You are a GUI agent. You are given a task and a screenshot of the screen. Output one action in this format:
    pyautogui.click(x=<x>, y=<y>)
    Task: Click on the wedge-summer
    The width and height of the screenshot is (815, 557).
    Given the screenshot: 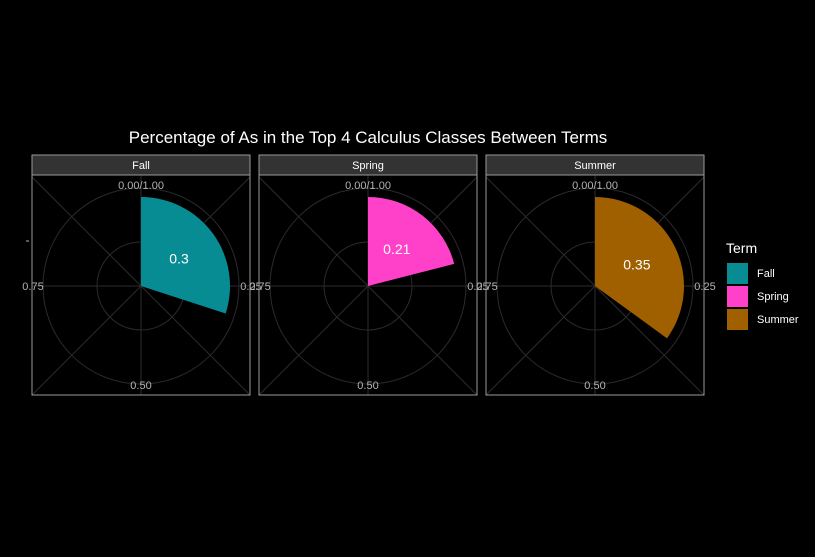 What is the action you would take?
    pyautogui.click(x=639, y=268)
    